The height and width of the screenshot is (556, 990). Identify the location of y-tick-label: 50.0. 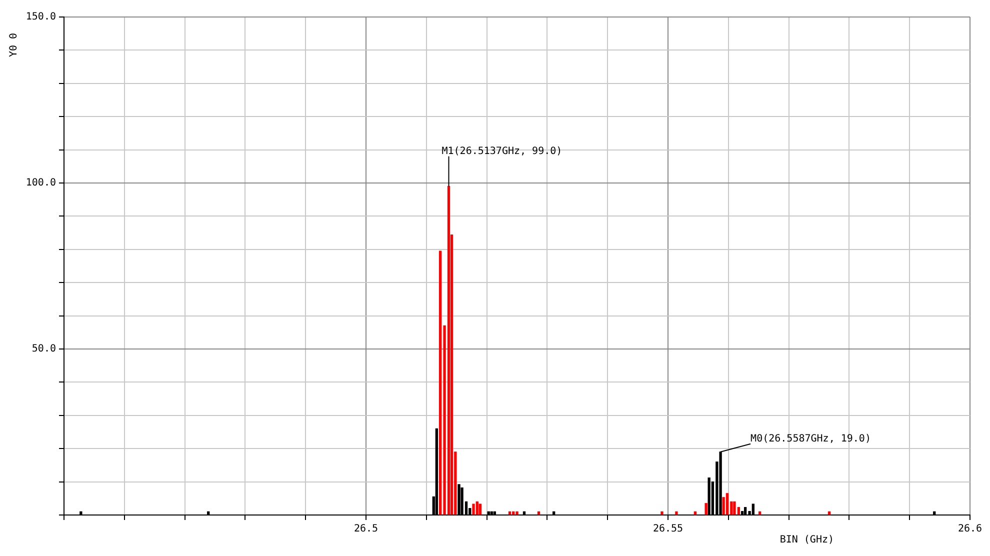
(44, 349).